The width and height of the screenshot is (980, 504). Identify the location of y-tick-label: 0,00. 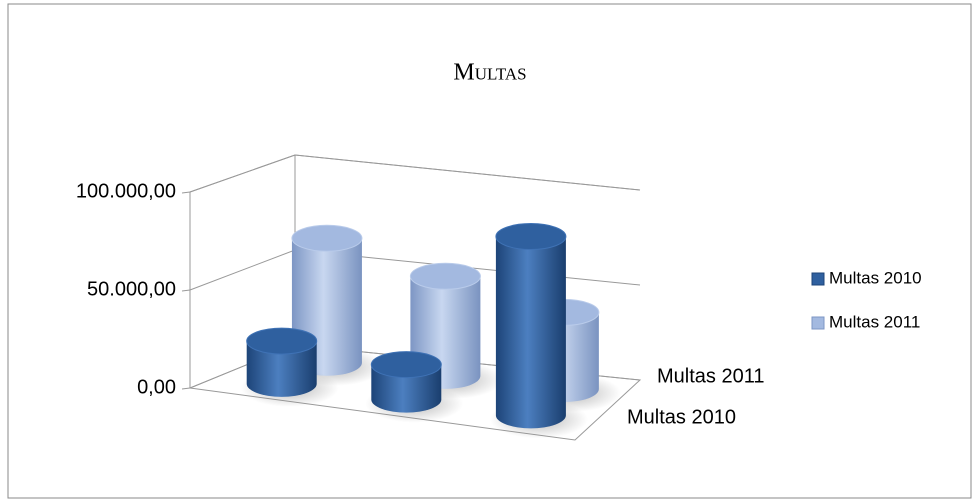
(156, 387).